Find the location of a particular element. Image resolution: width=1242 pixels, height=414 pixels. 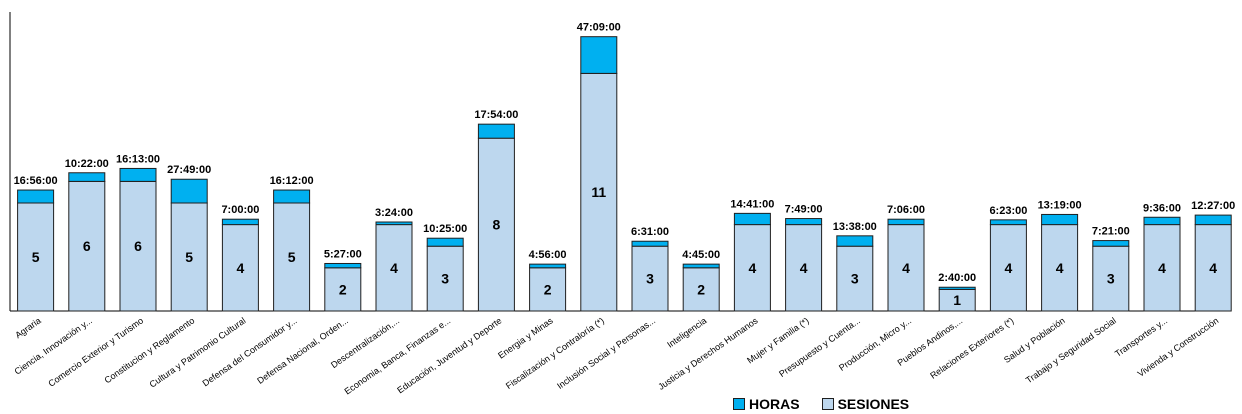

x-tick-label: Comercio Exterior y Turismo is located at coordinates (95, 351).